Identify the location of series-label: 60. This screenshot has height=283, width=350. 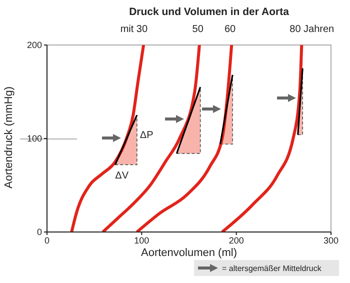
(230, 29).